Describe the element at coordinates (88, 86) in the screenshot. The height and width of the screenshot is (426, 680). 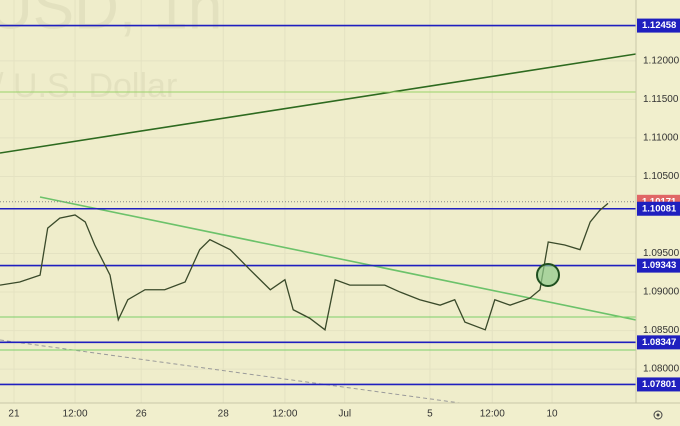
I see `watermark-name: / U.S. Dollar` at that location.